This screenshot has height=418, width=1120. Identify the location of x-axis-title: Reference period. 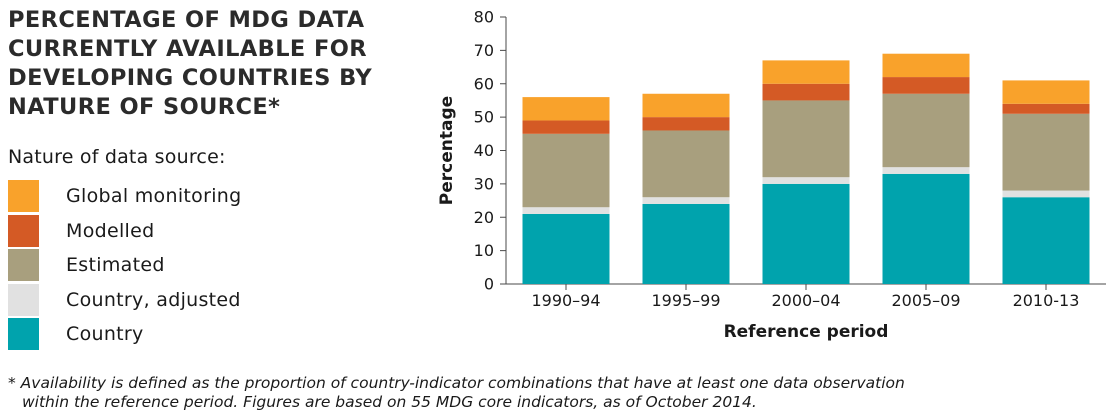
(806, 332).